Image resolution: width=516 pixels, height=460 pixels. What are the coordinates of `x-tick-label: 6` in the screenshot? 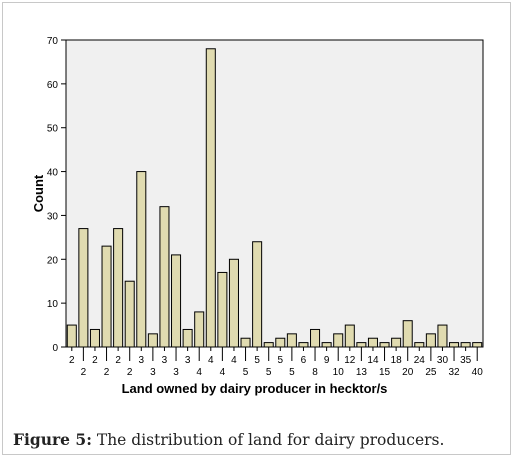 It's located at (304, 360).